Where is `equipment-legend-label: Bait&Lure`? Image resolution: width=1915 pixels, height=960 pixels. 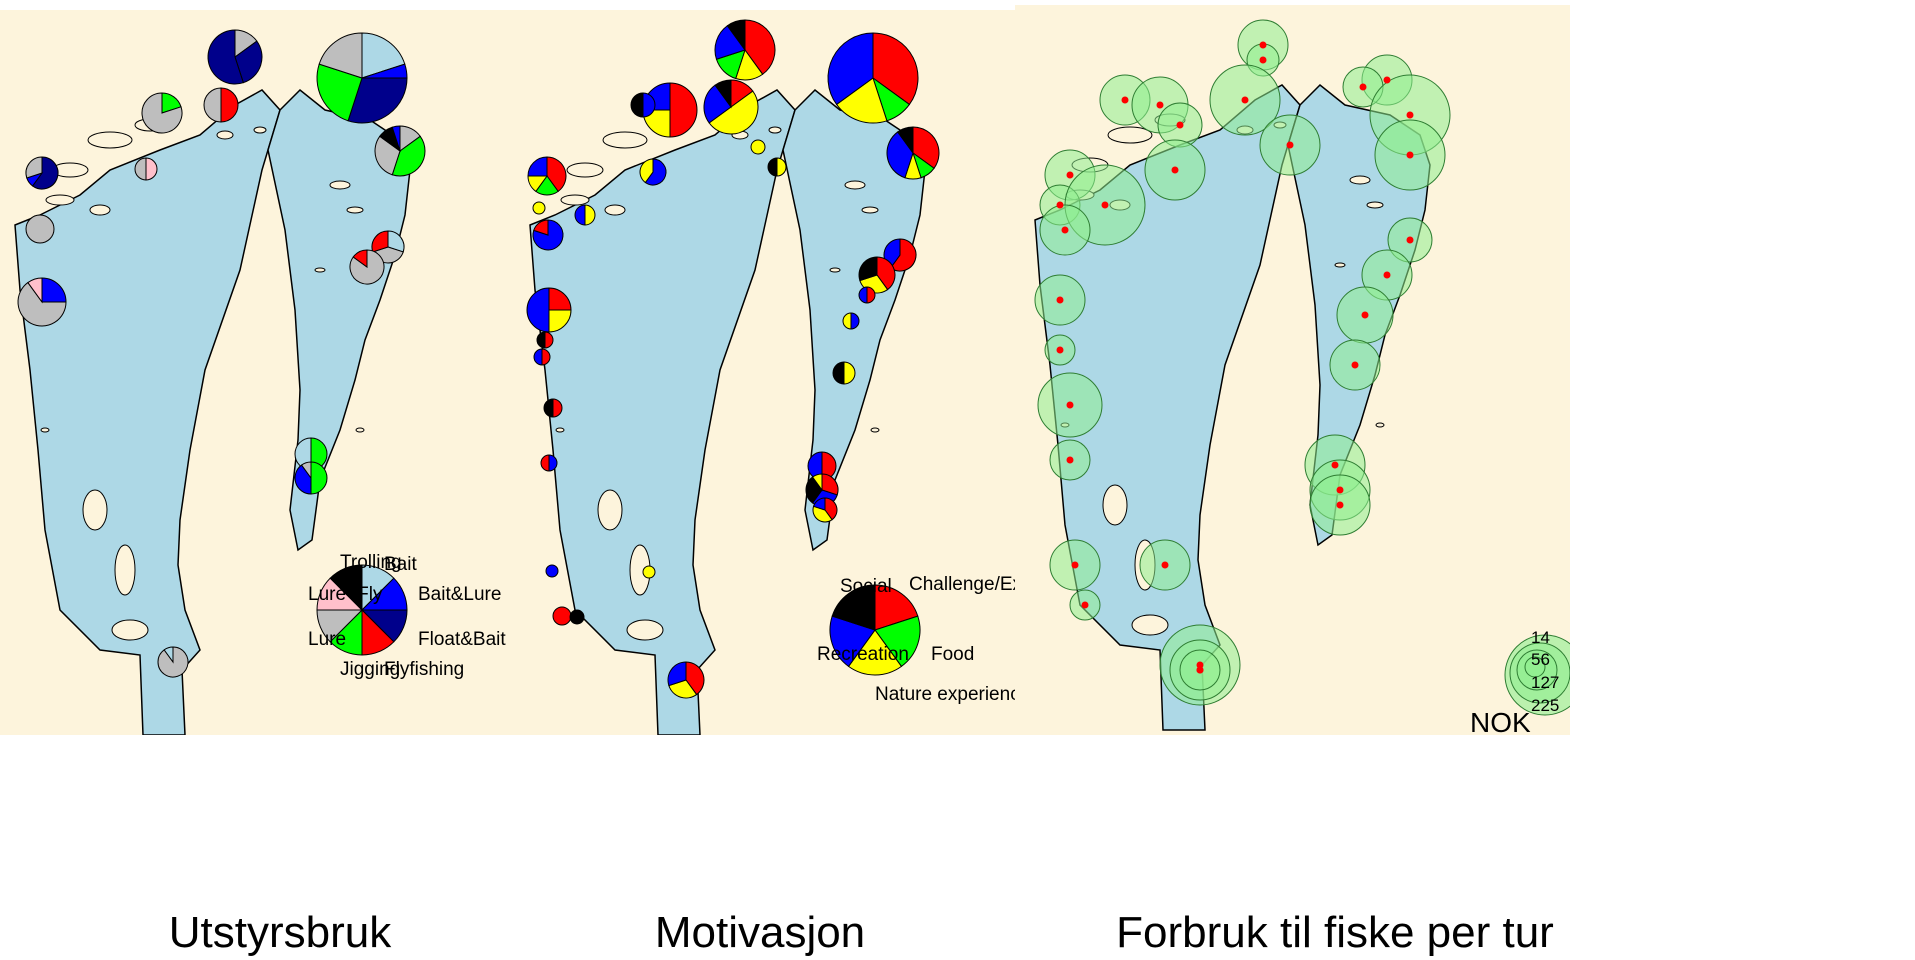 equipment-legend-label: Bait&Lure is located at coordinates (459, 594).